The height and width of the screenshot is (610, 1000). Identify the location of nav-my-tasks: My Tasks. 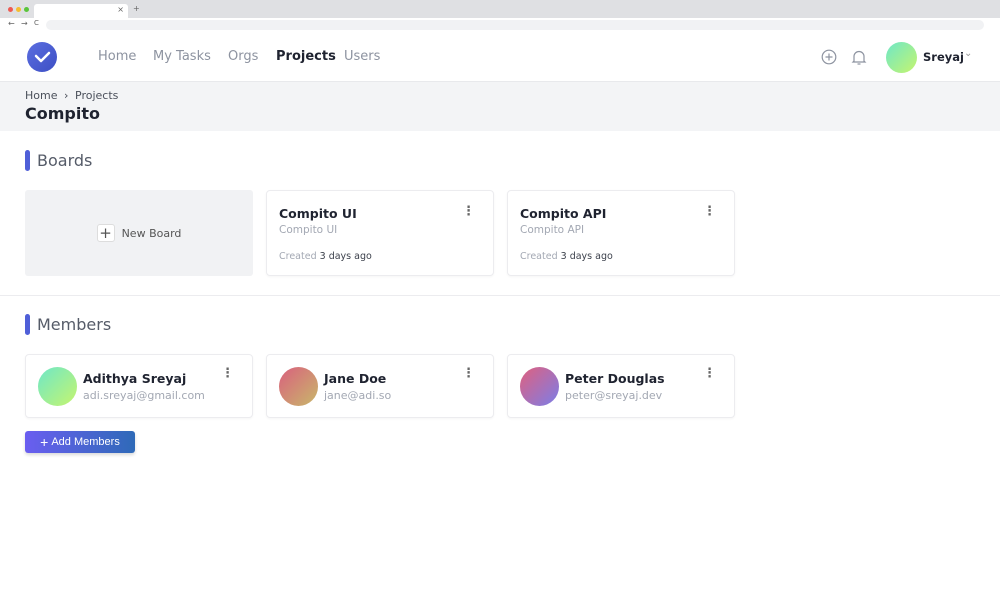
(182, 56).